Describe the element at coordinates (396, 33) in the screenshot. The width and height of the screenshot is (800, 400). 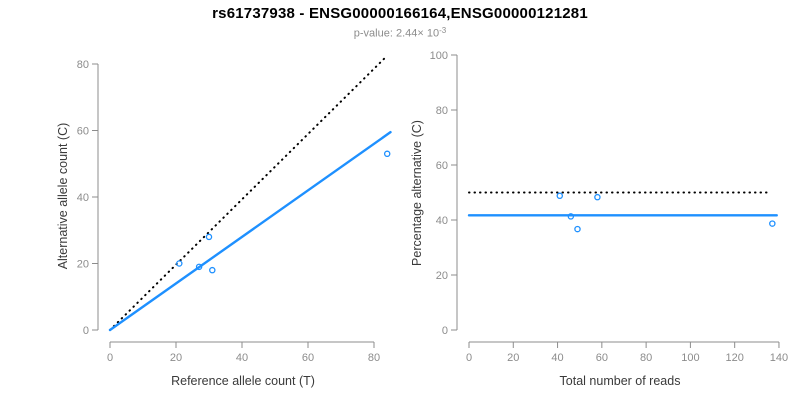
I see `p-value-text: p-value: 2.44× 10` at that location.